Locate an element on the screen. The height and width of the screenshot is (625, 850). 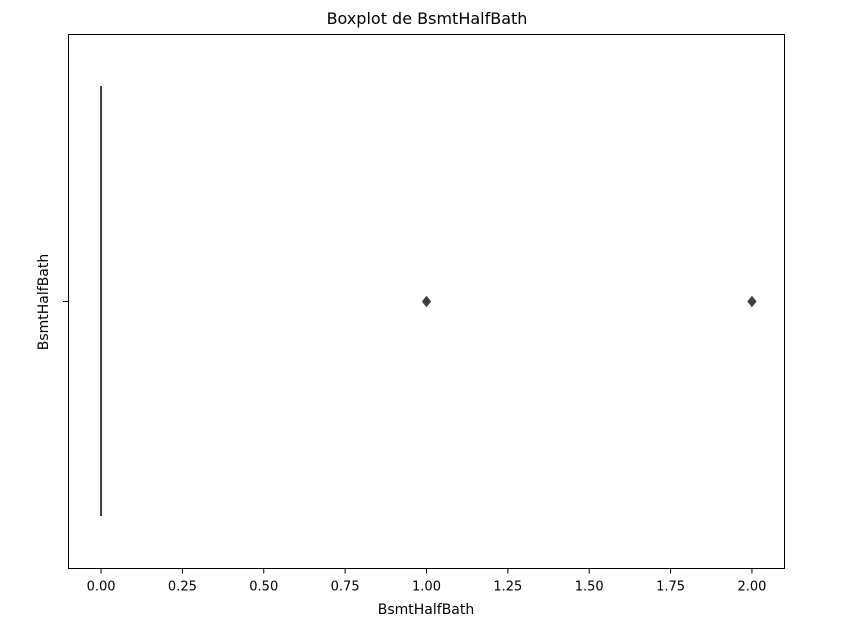
x-tick-label: 0.00 is located at coordinates (101, 587).